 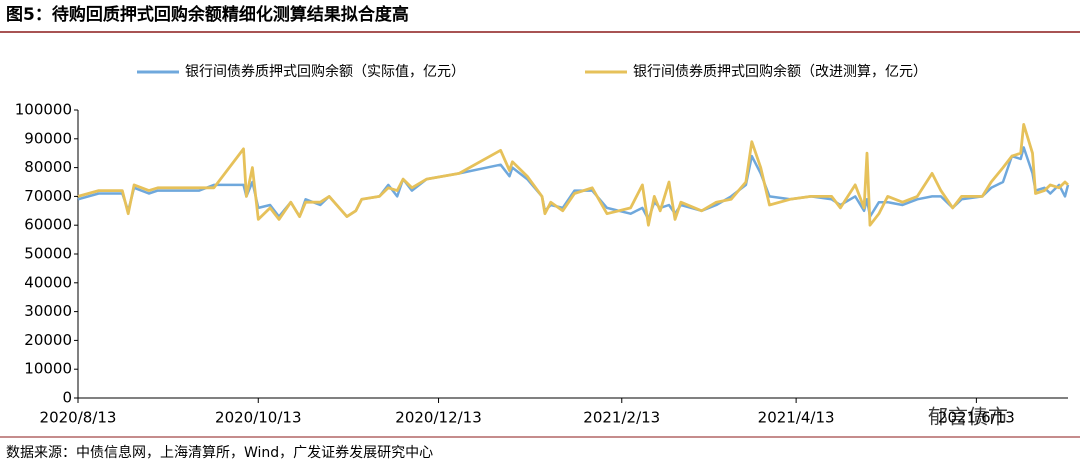 I want to click on source-note: 数据来源：中债信息网，上海清算所，Wind，广发证券发展研究中心, so click(x=219, y=452).